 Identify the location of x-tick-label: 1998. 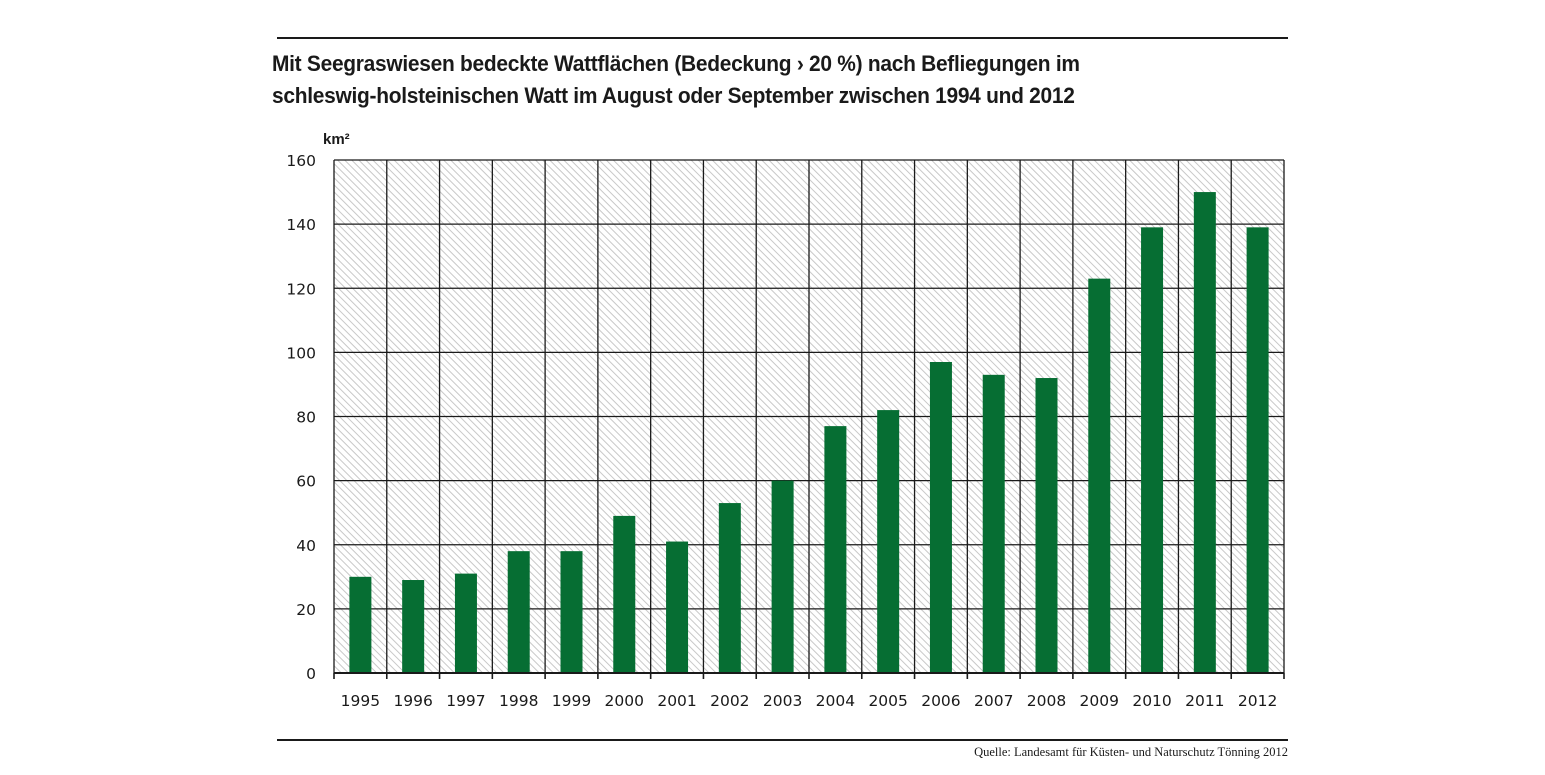
(518, 701).